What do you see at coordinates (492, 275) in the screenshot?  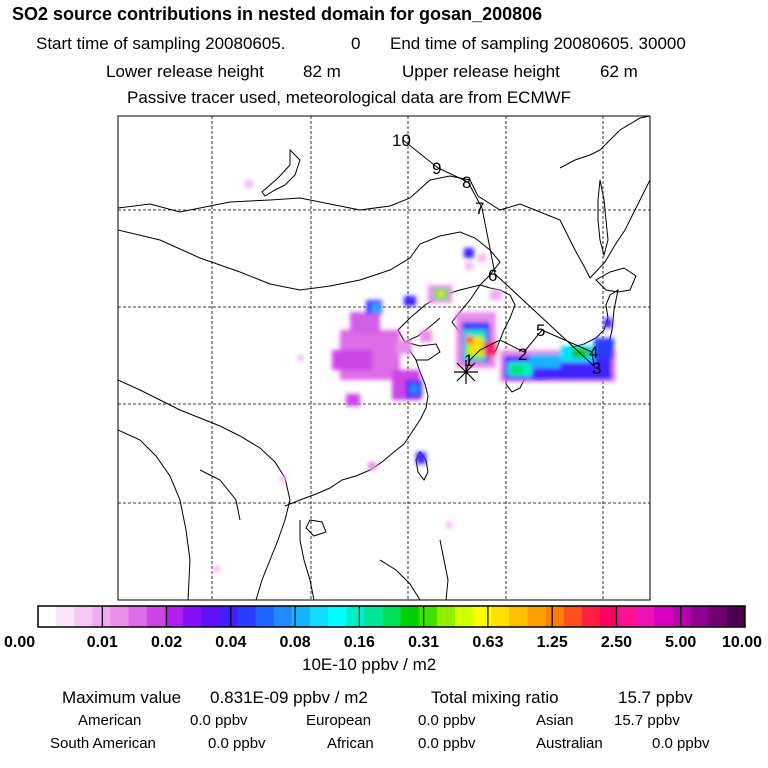 I see `trajectory-label-6: 6` at bounding box center [492, 275].